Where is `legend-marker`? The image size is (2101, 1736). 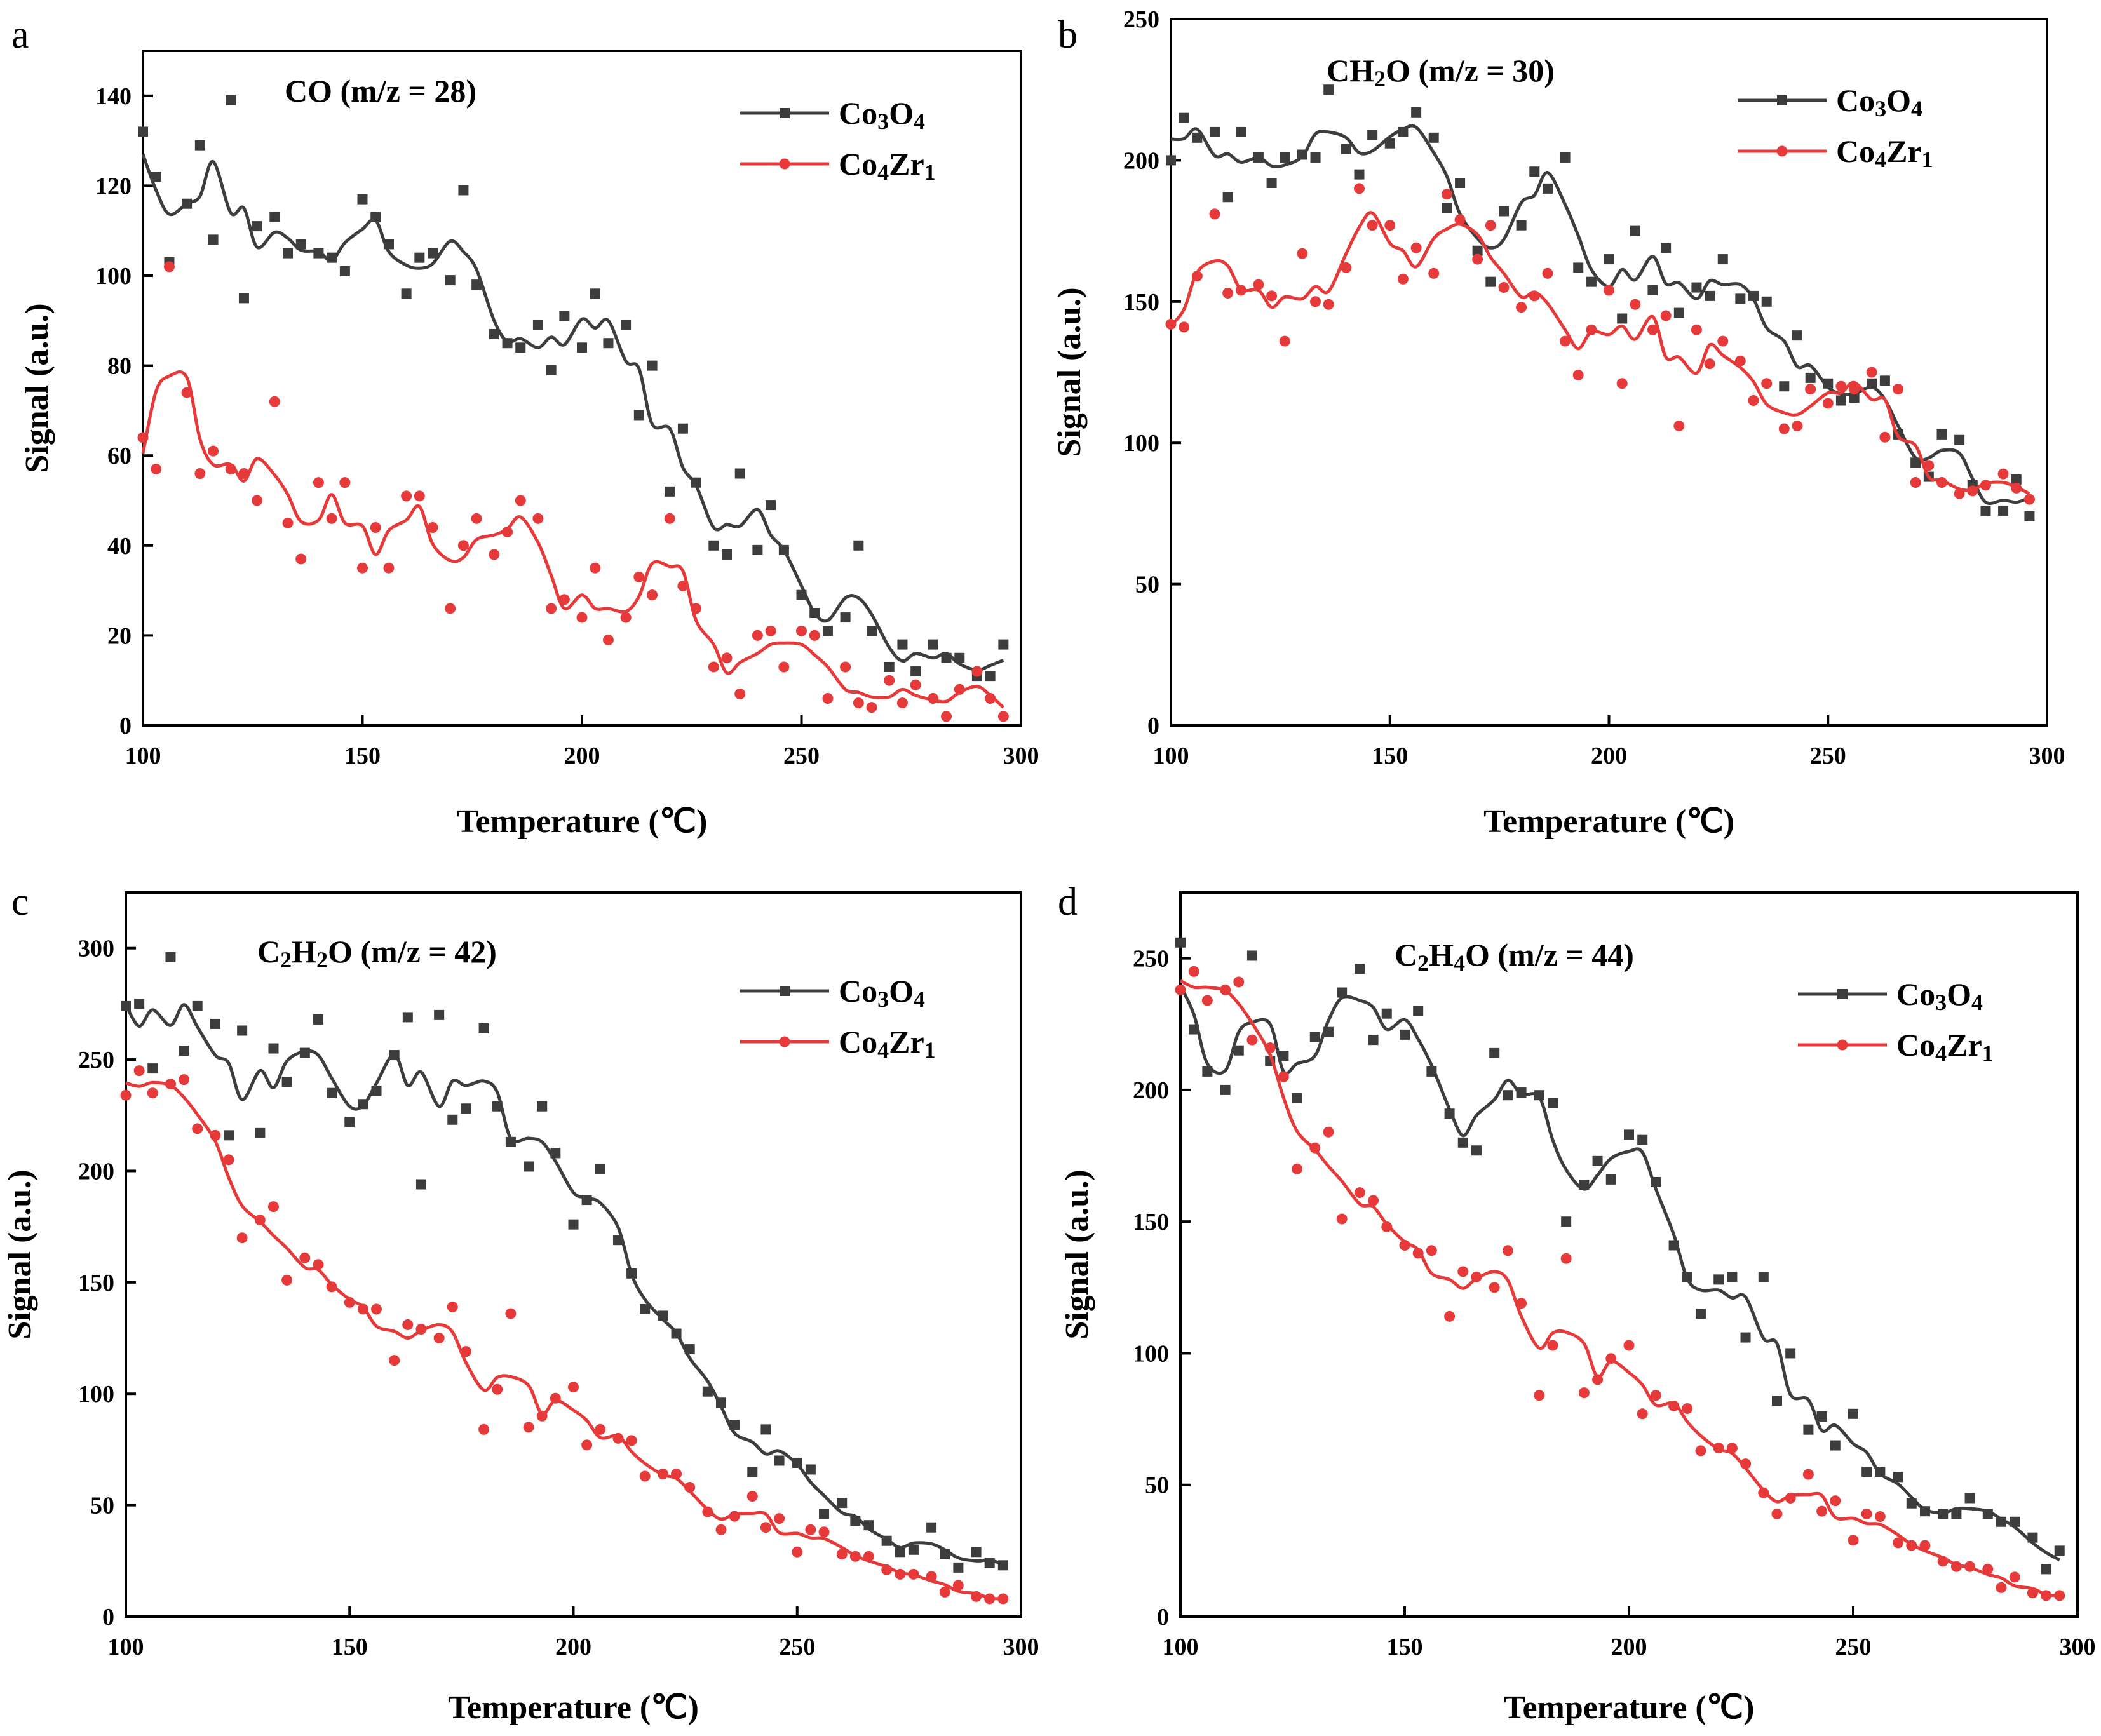
legend-marker is located at coordinates (1842, 994).